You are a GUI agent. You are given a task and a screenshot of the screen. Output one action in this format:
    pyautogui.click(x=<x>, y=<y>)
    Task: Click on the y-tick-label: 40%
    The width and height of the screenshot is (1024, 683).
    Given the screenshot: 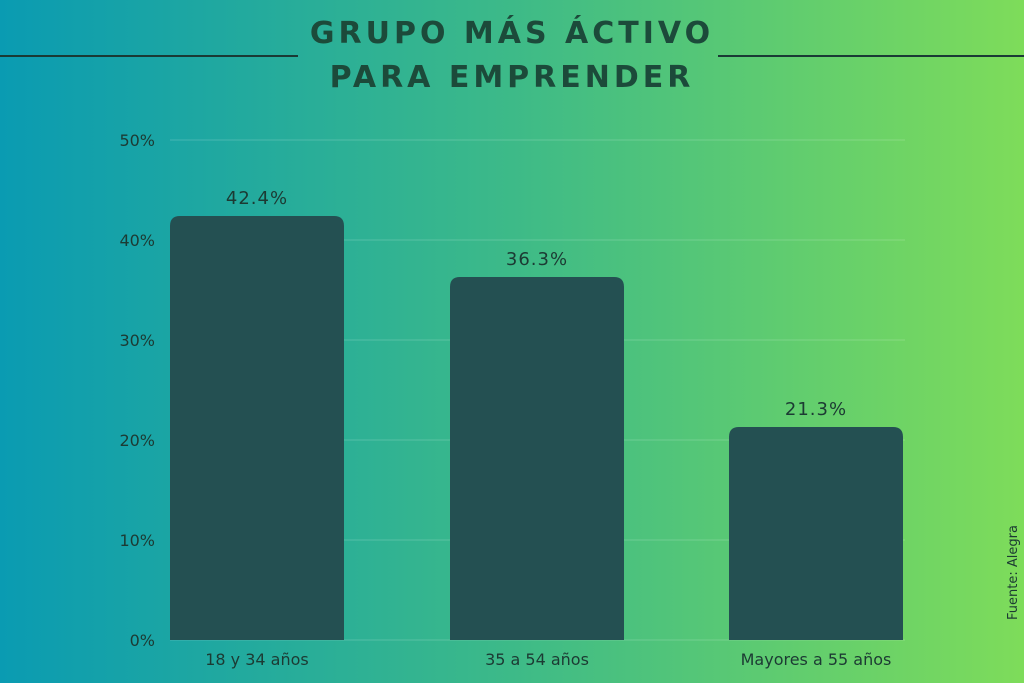 What is the action you would take?
    pyautogui.click(x=137, y=240)
    